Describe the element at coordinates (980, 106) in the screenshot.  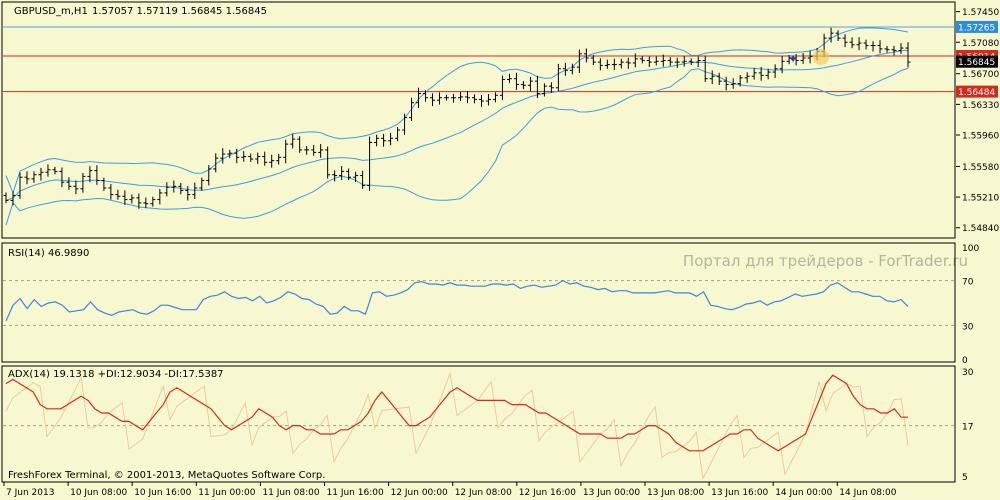
I see `price-tick-label: 1.56330` at that location.